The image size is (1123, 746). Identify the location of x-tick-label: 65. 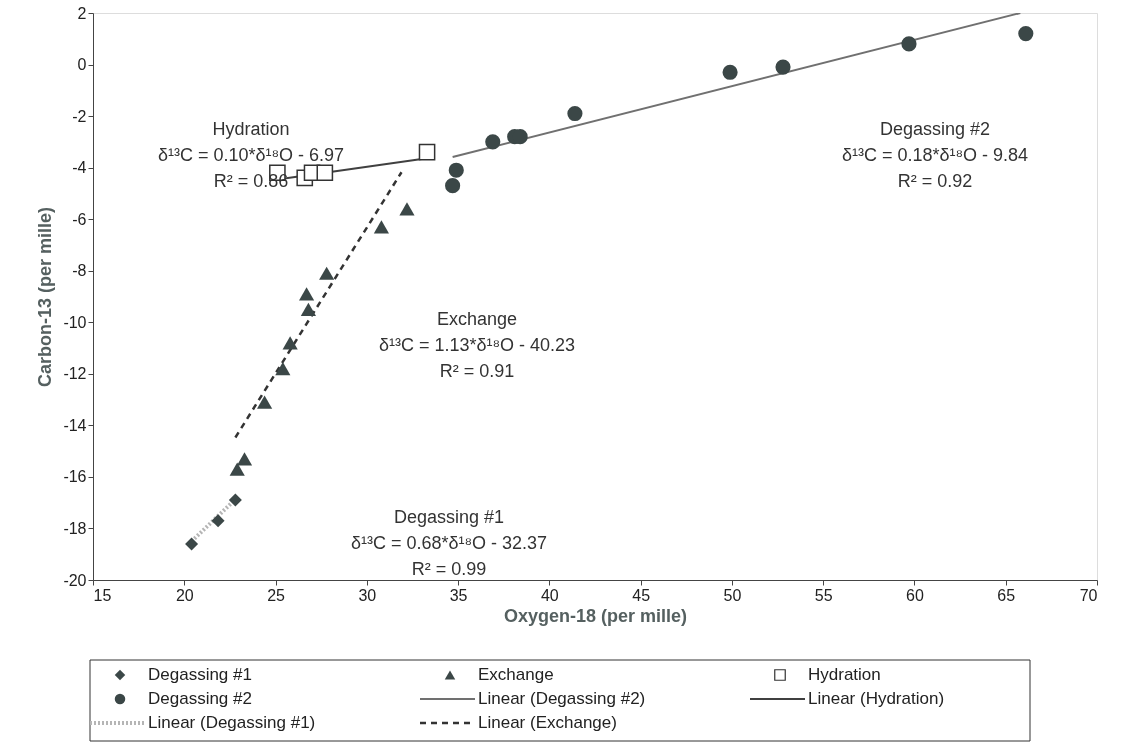
(1006, 595).